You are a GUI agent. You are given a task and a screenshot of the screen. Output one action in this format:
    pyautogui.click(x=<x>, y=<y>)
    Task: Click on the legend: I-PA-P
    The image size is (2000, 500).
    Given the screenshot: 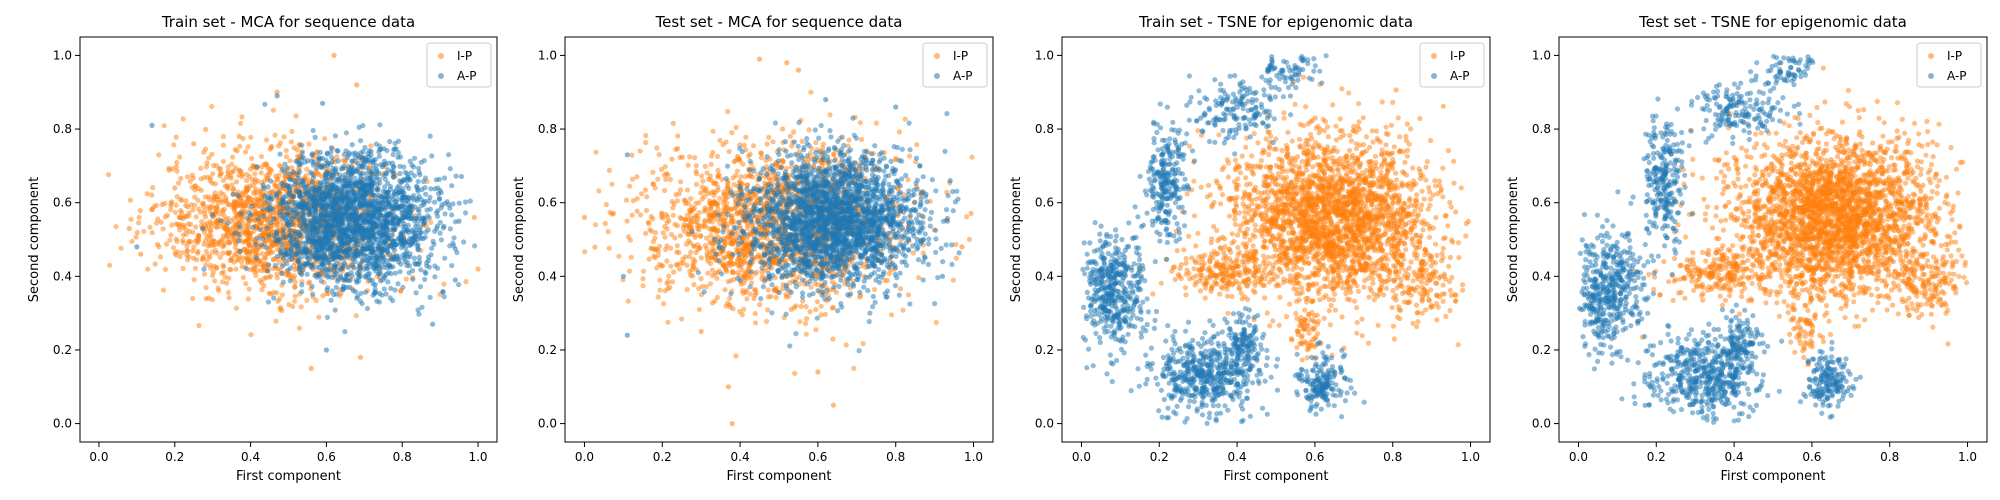 What is the action you would take?
    pyautogui.click(x=459, y=65)
    